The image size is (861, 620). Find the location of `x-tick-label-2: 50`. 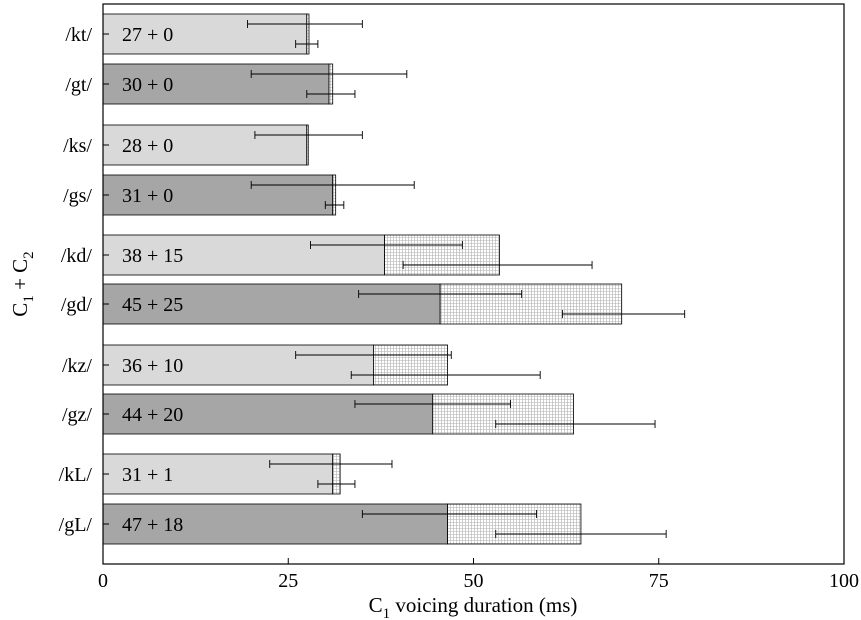

x-tick-label-2: 50 is located at coordinates (474, 581).